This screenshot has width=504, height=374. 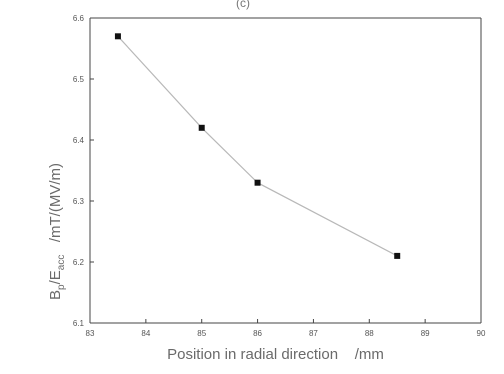 I want to click on y-axis-symbol: B, so click(x=55, y=294).